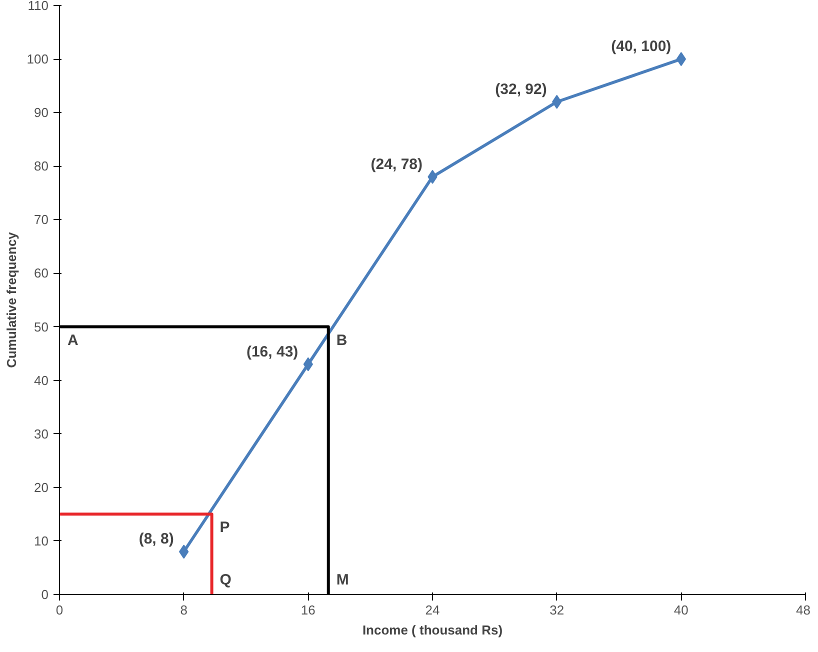  What do you see at coordinates (41, 434) in the screenshot?
I see `y-tick-label: 30` at bounding box center [41, 434].